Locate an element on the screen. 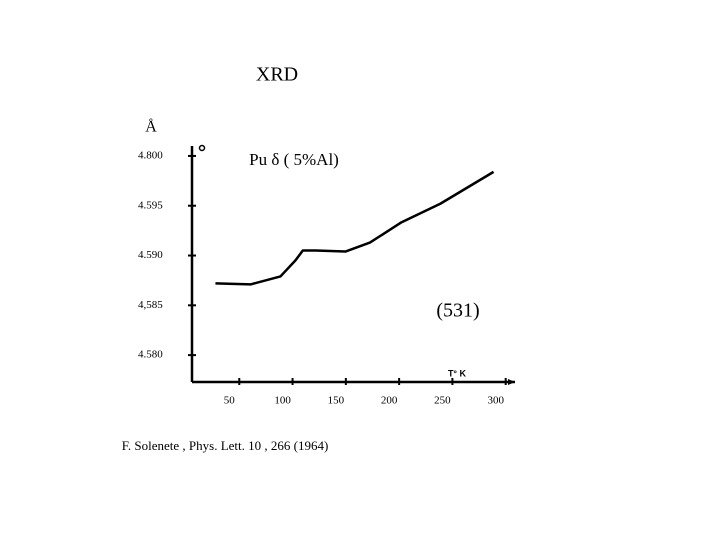 This screenshot has height=540, width=720. x-tick-label: 50 is located at coordinates (230, 401).